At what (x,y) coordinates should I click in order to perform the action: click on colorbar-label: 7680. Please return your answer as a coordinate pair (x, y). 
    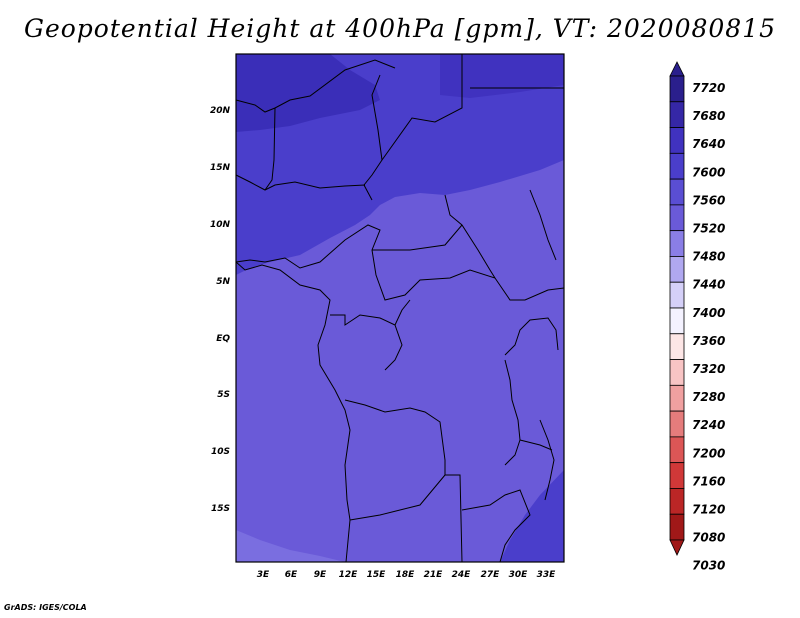
    Looking at the image, I should click on (708, 116).